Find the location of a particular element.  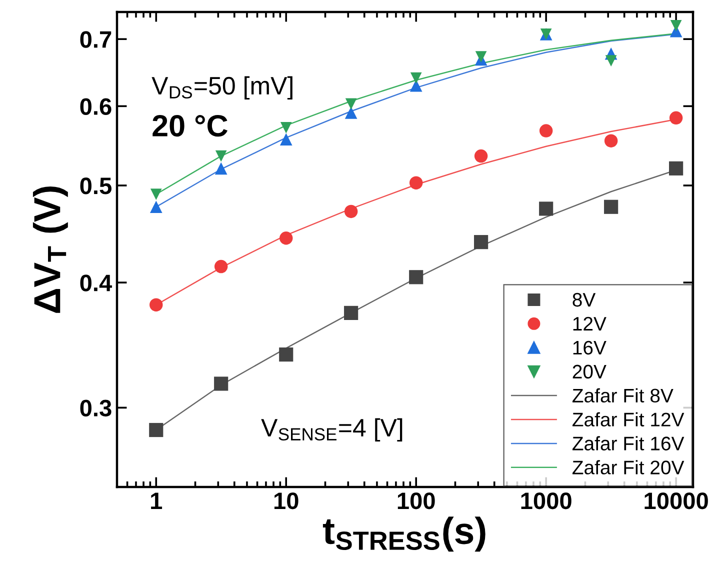

legend-label: 20V is located at coordinates (589, 371).